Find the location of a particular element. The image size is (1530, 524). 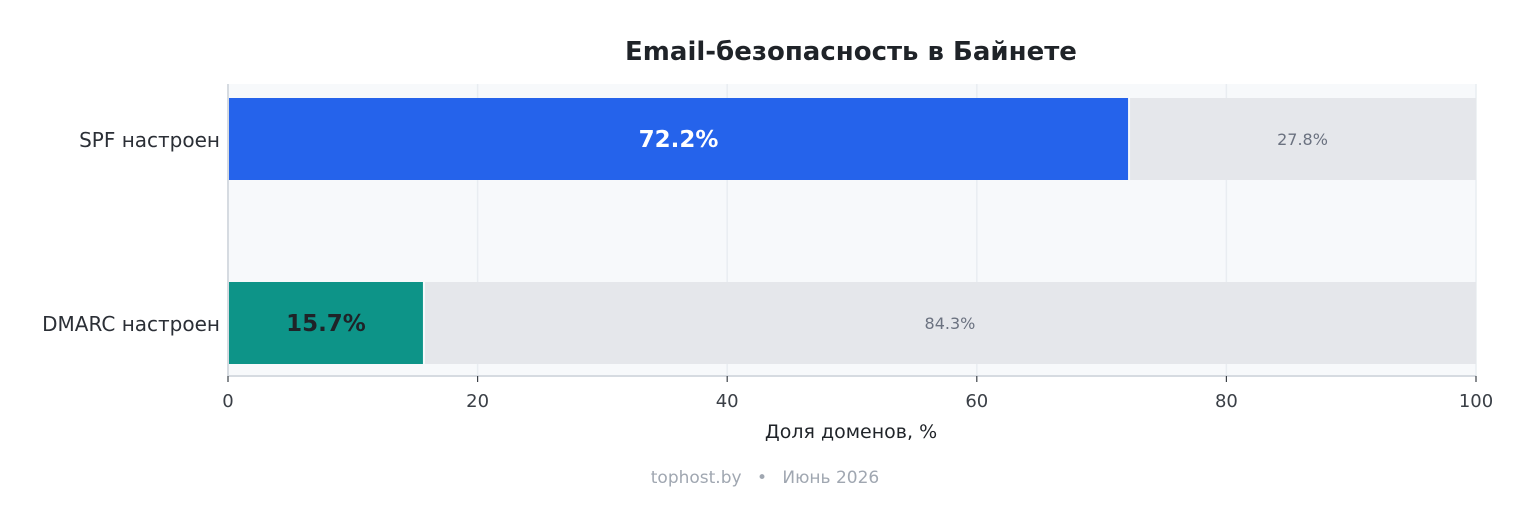

footer-date: Июнь 2026 is located at coordinates (830, 478).